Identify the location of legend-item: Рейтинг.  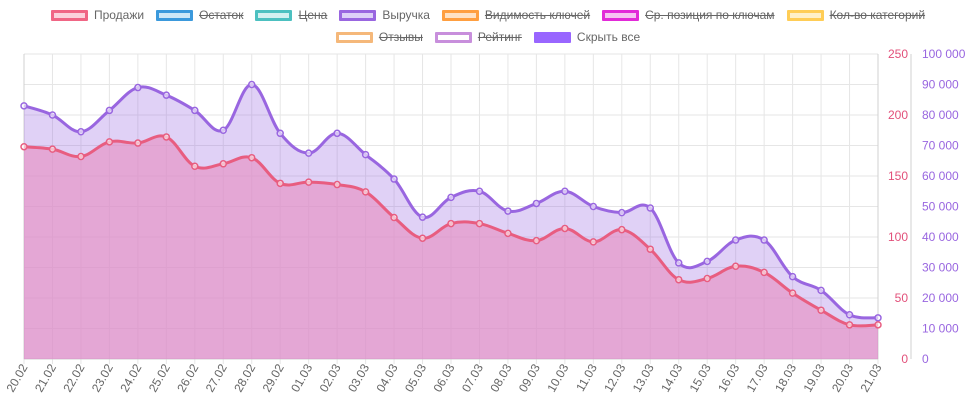
(478, 37).